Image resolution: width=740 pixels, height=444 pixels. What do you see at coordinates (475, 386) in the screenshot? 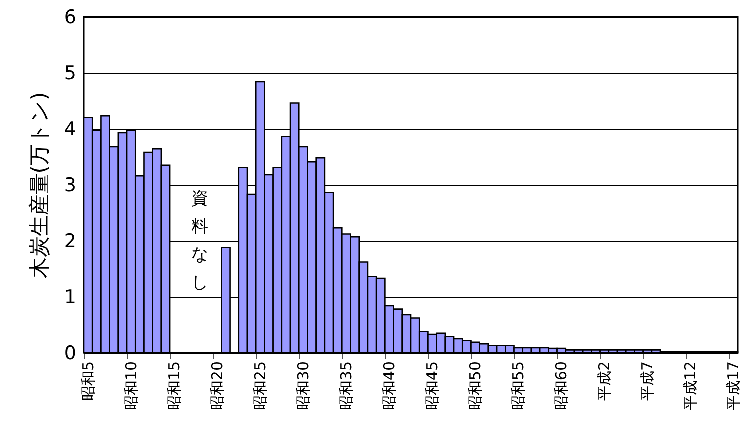
I see `x-tick-label: 昭和50` at bounding box center [475, 386].